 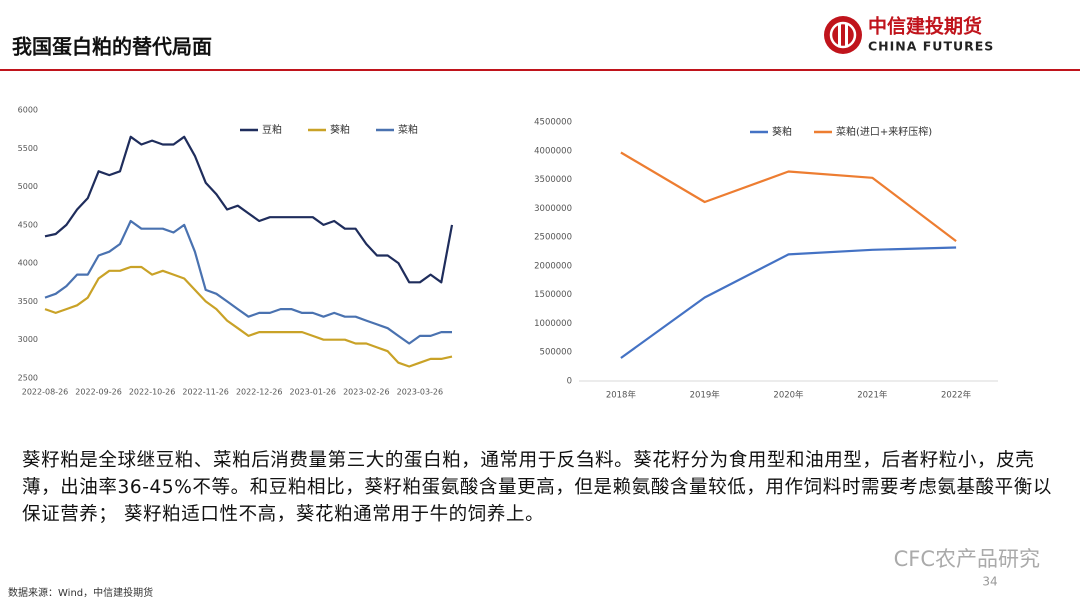 What do you see at coordinates (28, 110) in the screenshot?
I see `y-tick-label: 6000` at bounding box center [28, 110].